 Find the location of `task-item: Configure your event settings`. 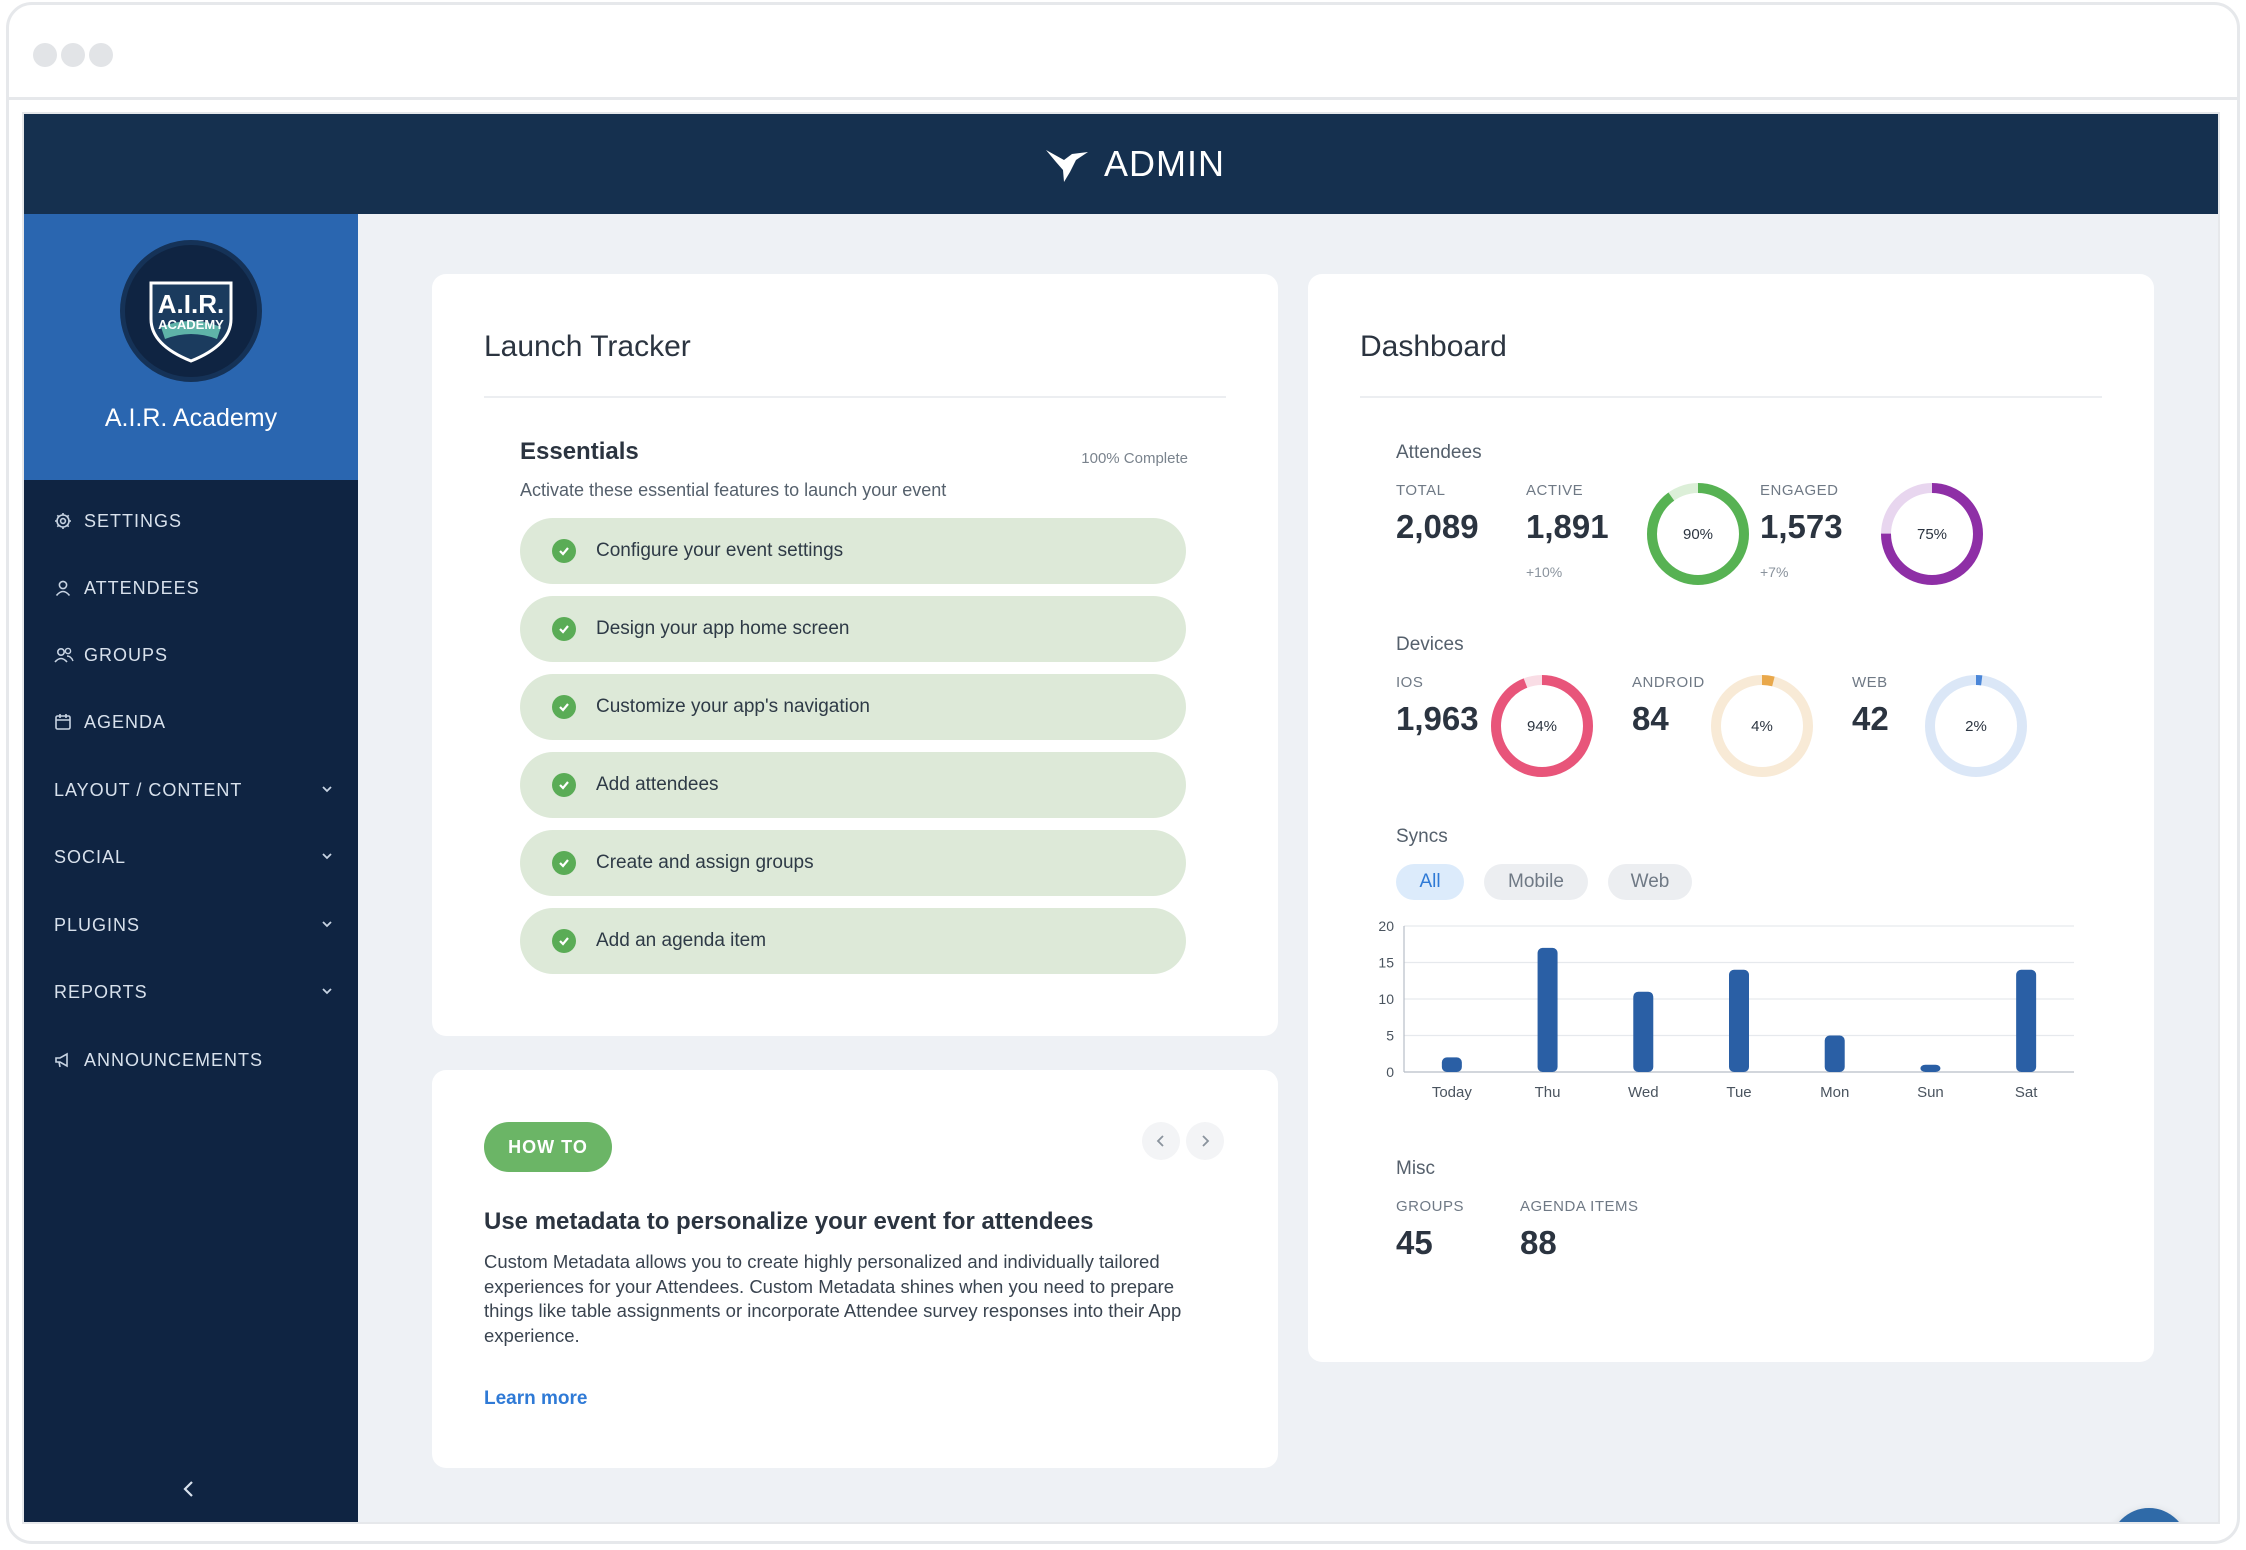

task-item: Configure your event settings is located at coordinates (853, 551).